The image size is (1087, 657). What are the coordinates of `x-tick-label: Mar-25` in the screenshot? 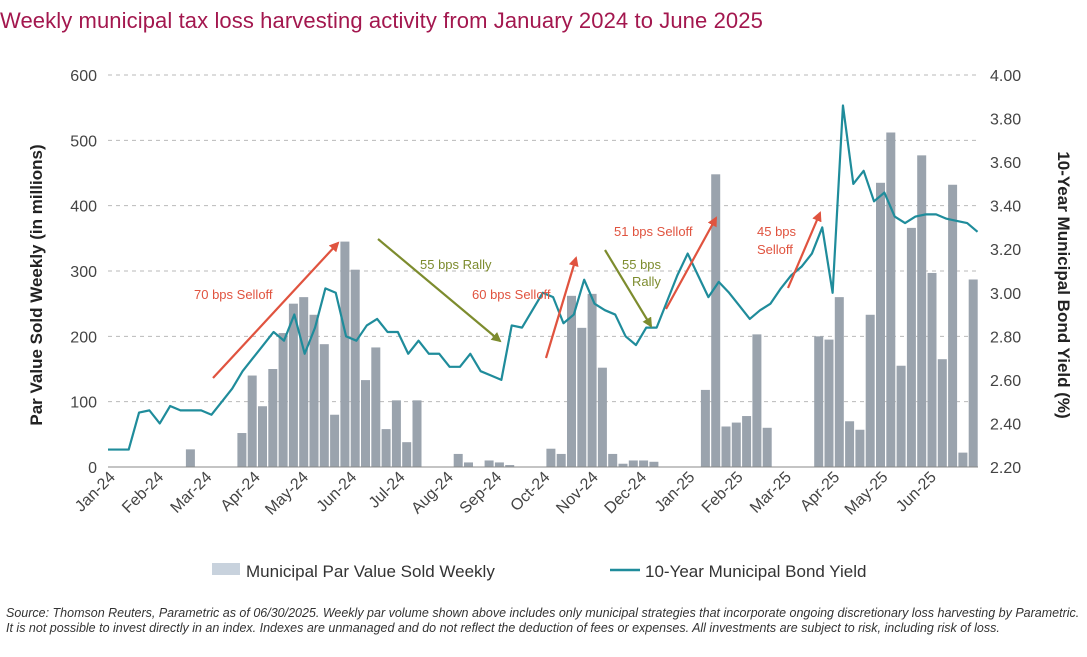 It's located at (771, 493).